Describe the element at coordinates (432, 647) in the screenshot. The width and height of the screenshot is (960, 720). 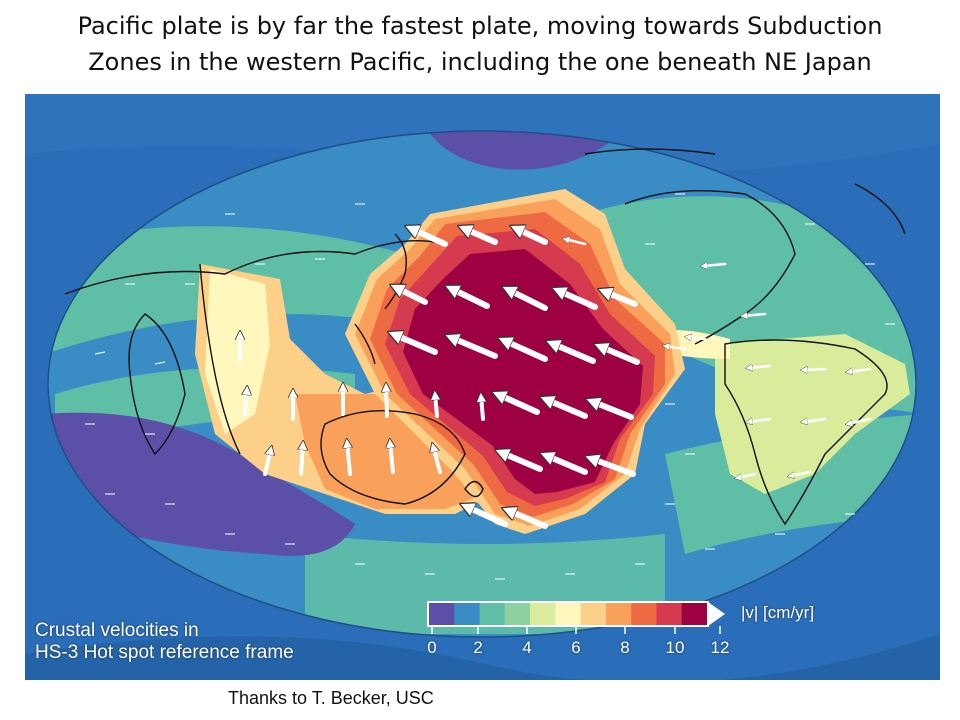
I see `legend-tick-label: 0` at that location.